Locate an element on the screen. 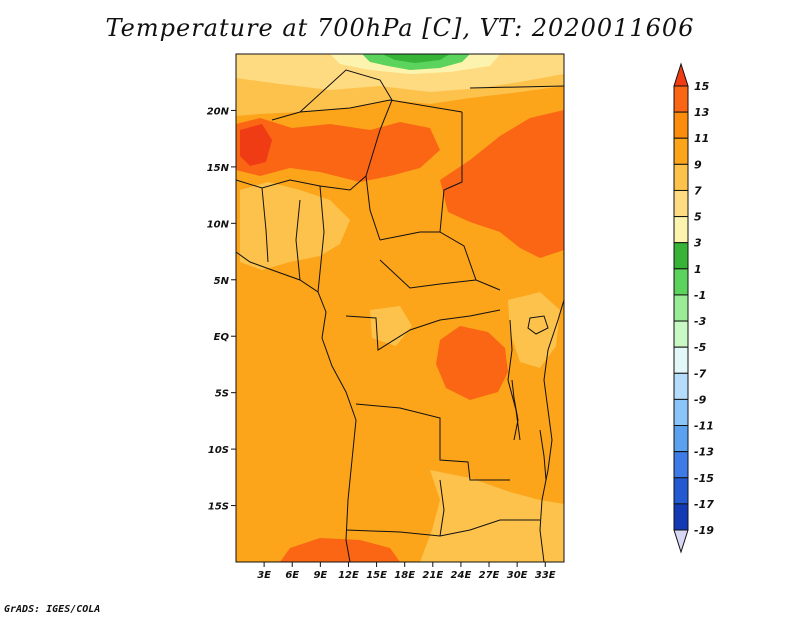 The height and width of the screenshot is (618, 800). colorbar-top-triangle is located at coordinates (681, 74).